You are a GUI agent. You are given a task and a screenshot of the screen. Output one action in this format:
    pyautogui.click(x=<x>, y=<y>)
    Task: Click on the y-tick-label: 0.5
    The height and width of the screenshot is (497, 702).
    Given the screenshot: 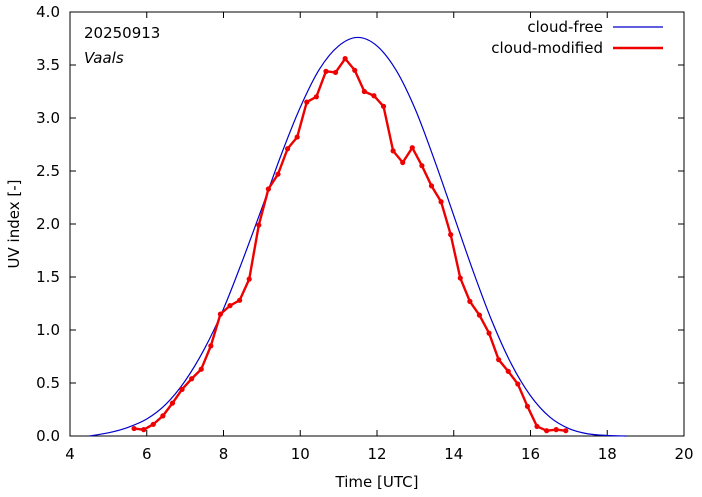 What is the action you would take?
    pyautogui.click(x=48, y=383)
    